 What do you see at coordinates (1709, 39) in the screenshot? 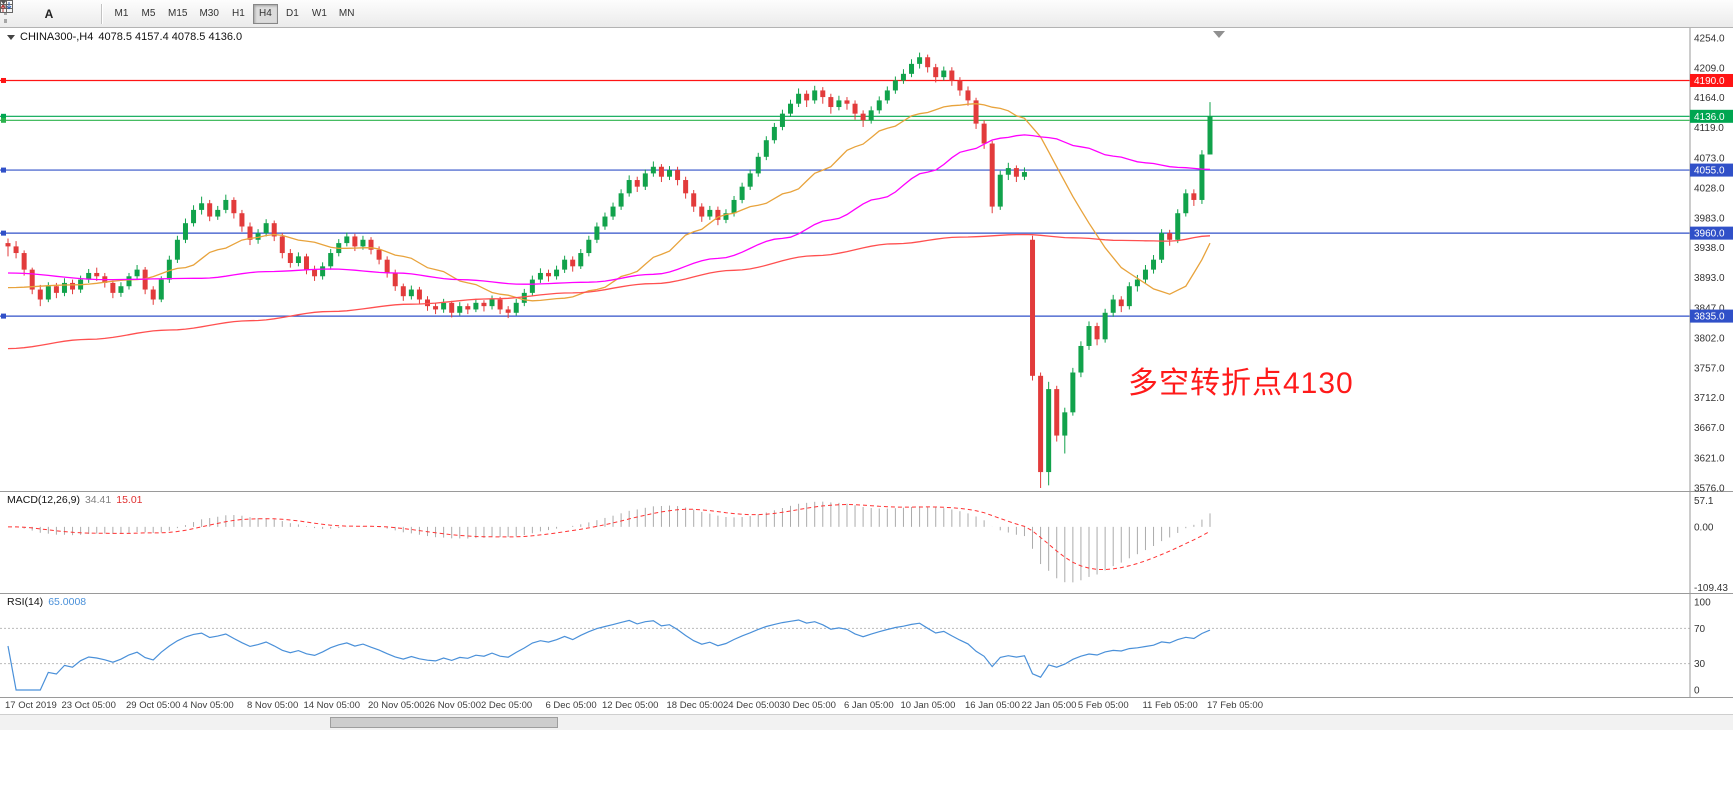
I see `price-tick-label: 4254.0` at bounding box center [1709, 39].